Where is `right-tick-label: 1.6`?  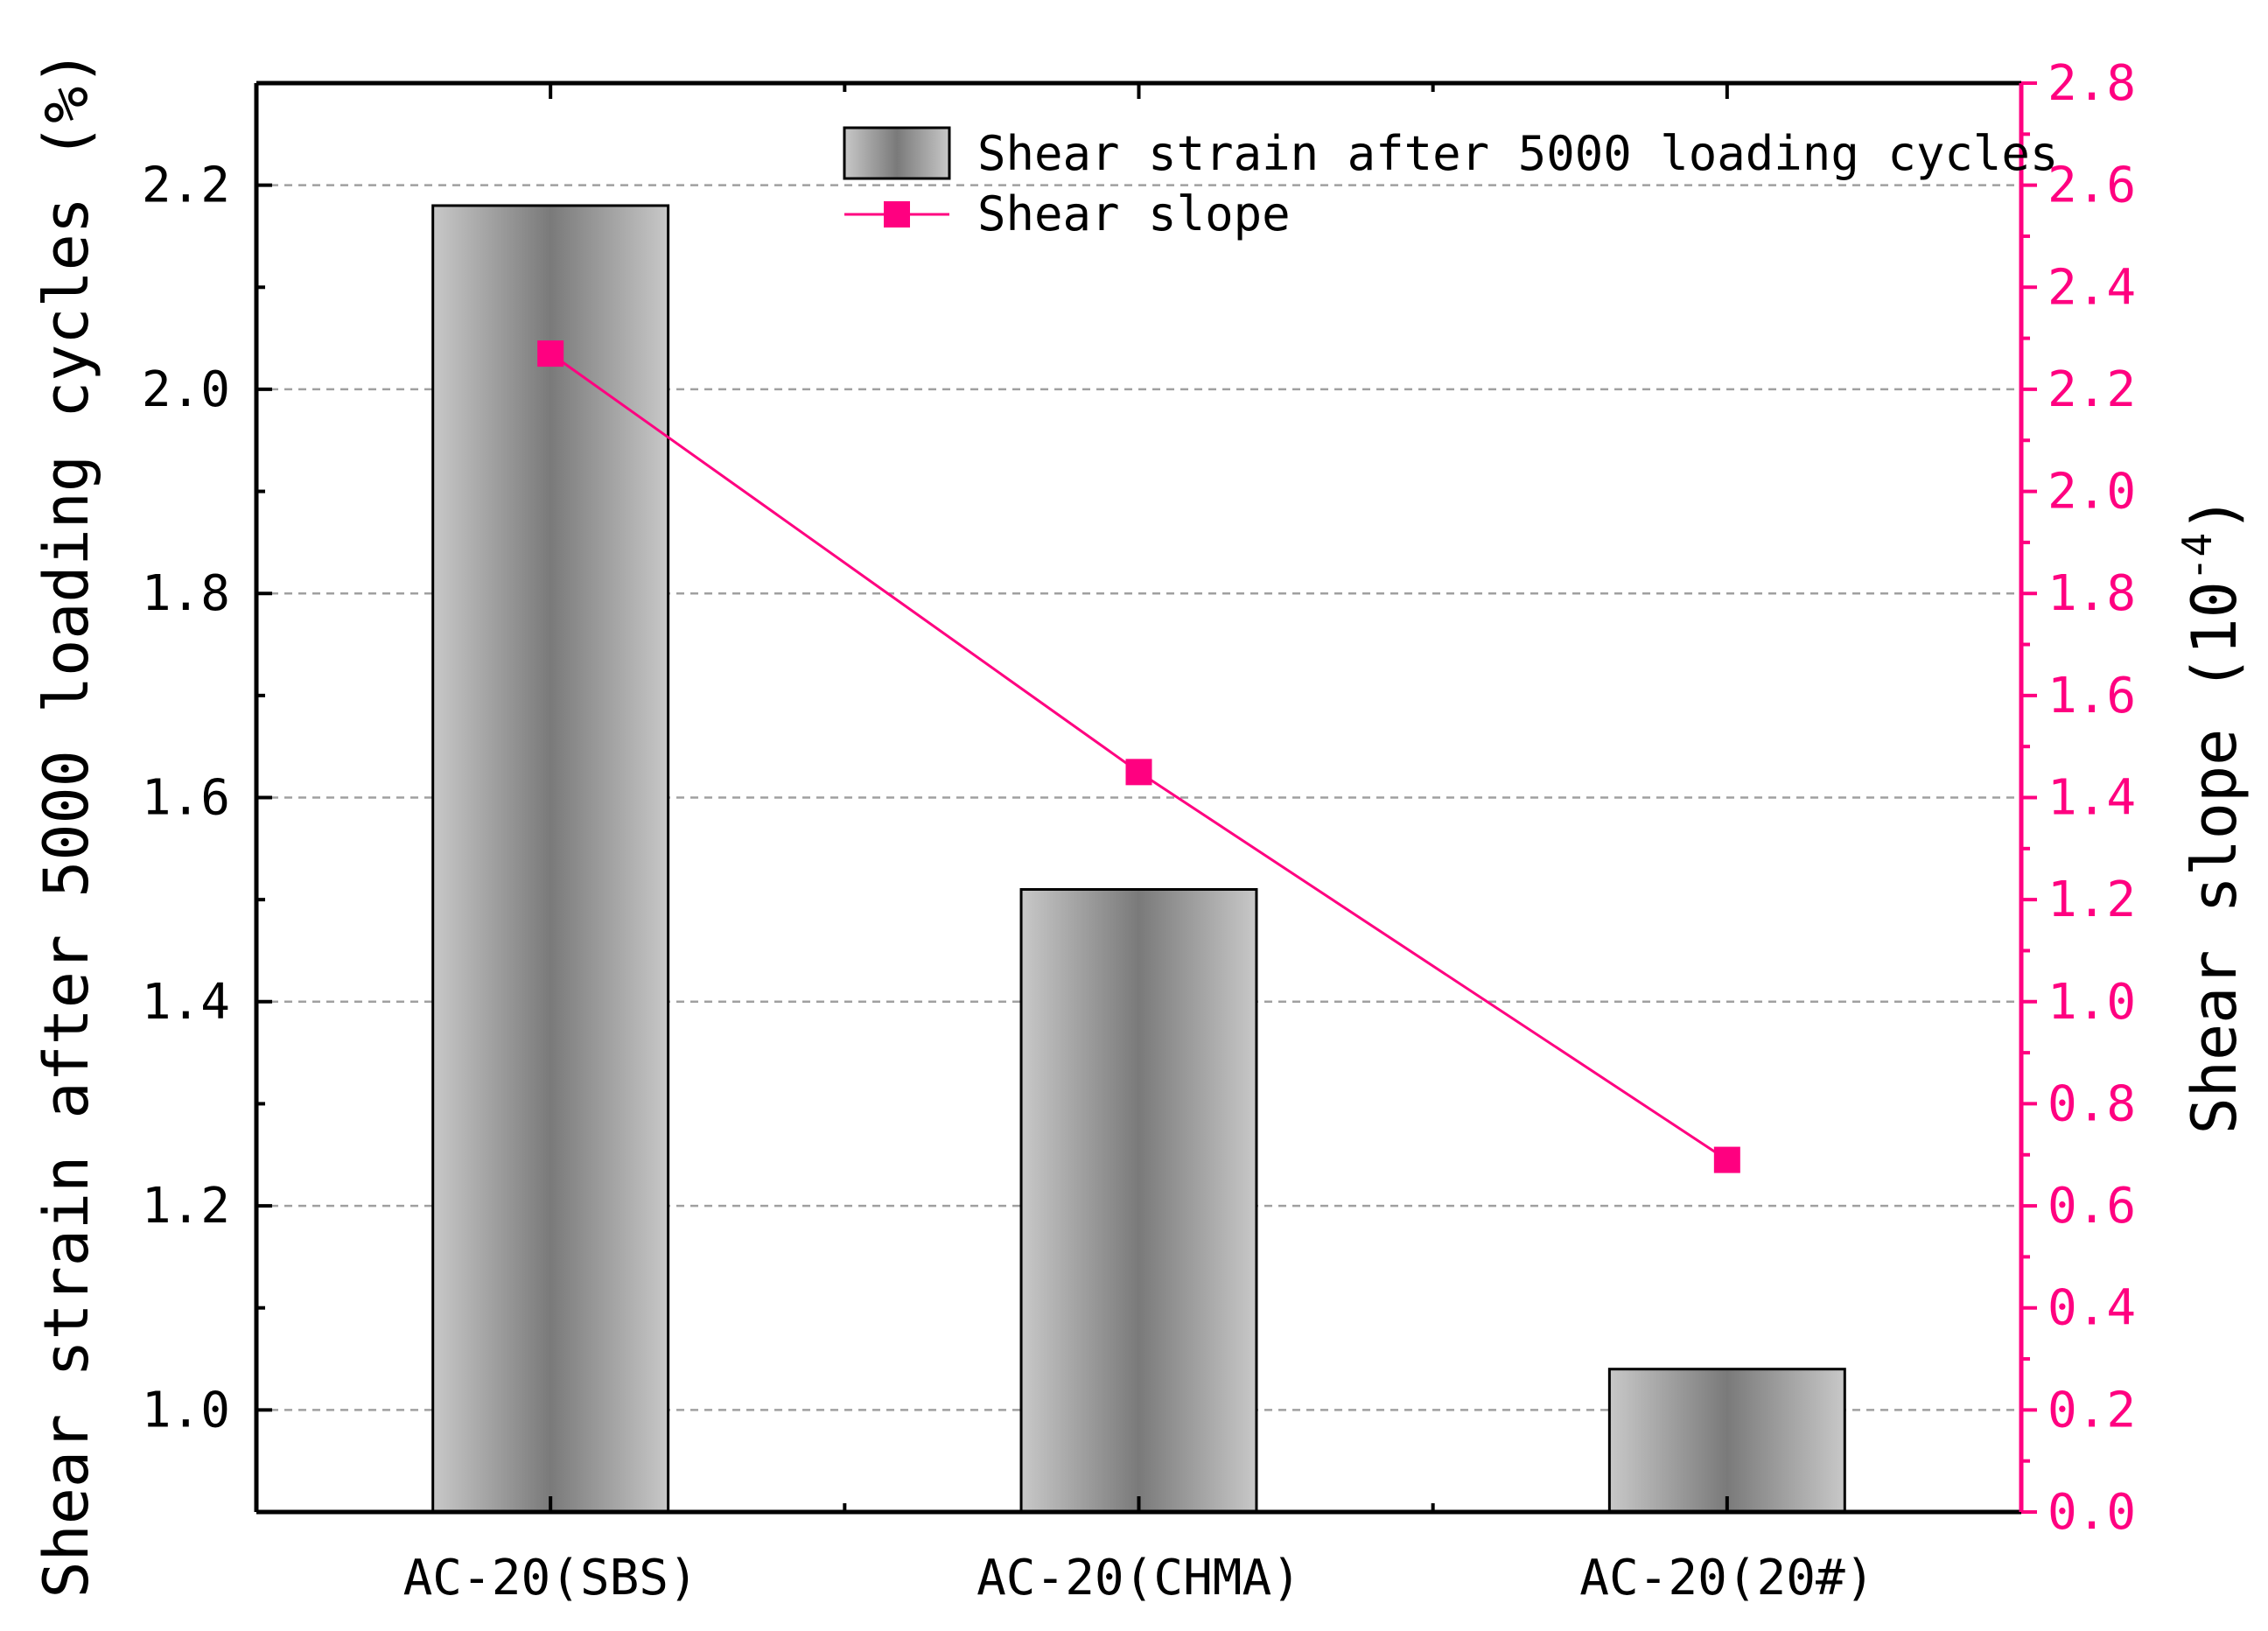
right-tick-label: 1.6 is located at coordinates (2092, 696).